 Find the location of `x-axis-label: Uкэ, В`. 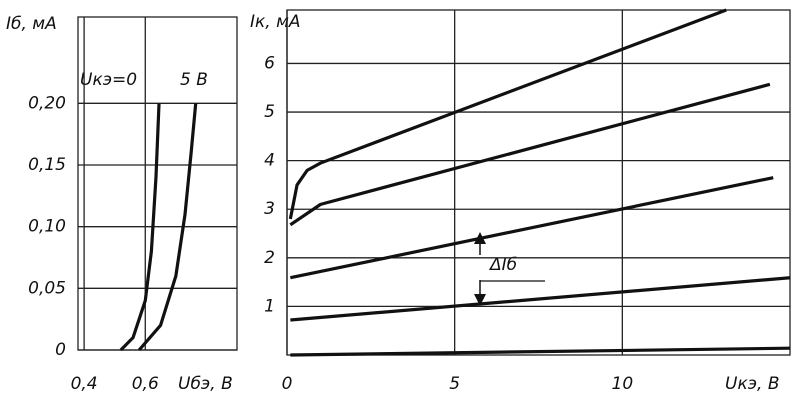

x-axis-label: Uкэ, В is located at coordinates (752, 384).